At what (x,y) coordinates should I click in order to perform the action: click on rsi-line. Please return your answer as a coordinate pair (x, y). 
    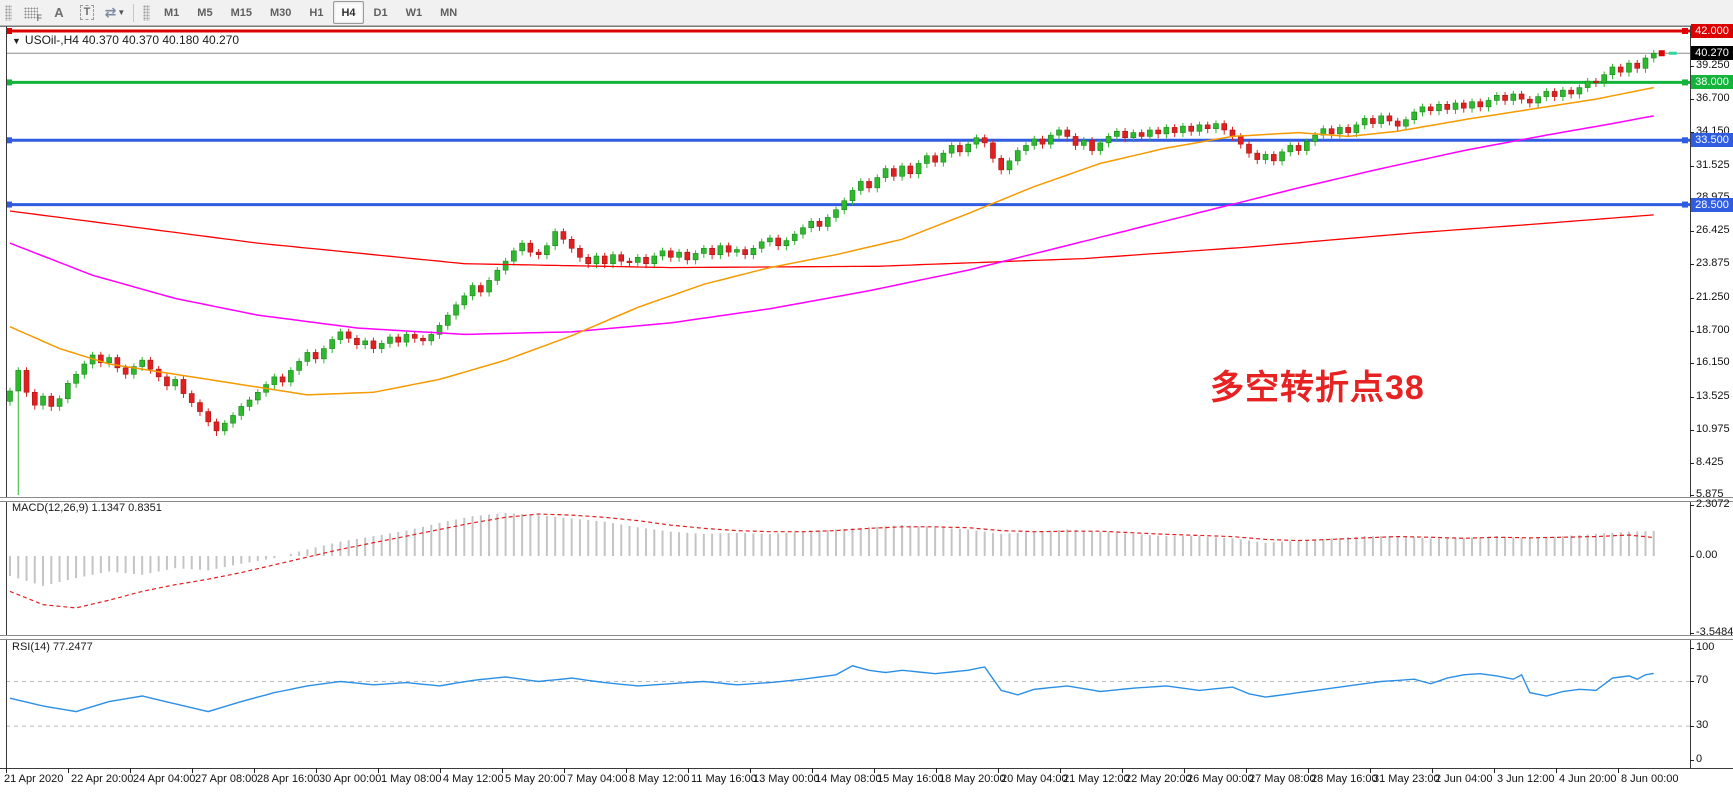
    Looking at the image, I should click on (831, 689).